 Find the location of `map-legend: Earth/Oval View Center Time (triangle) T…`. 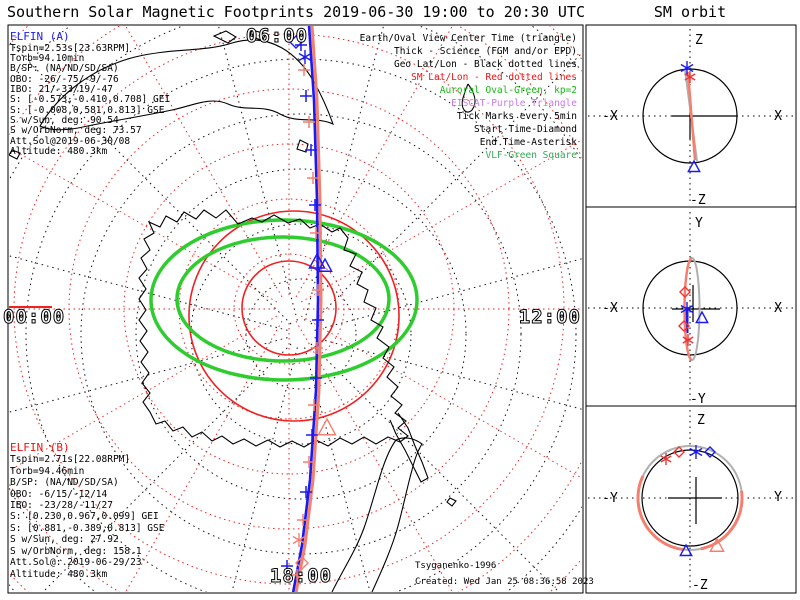

map-legend: Earth/Oval View Center Time (triangle) T… is located at coordinates (469, 97).